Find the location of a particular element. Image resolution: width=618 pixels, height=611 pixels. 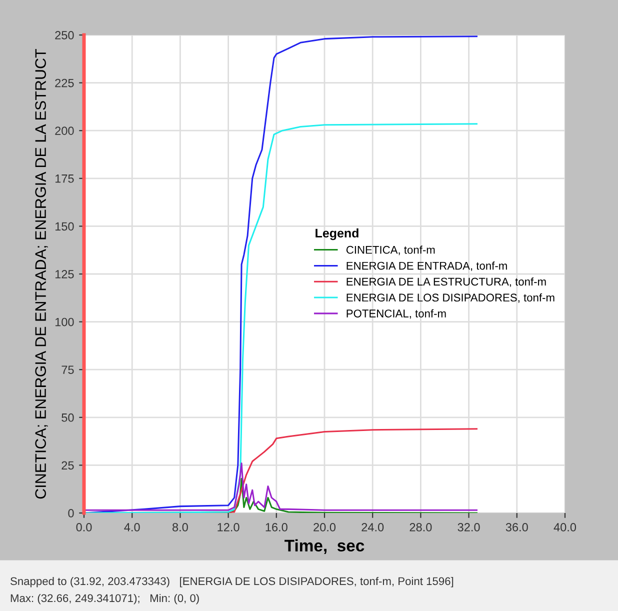

x-axis-title: Time, sec is located at coordinates (324, 546).